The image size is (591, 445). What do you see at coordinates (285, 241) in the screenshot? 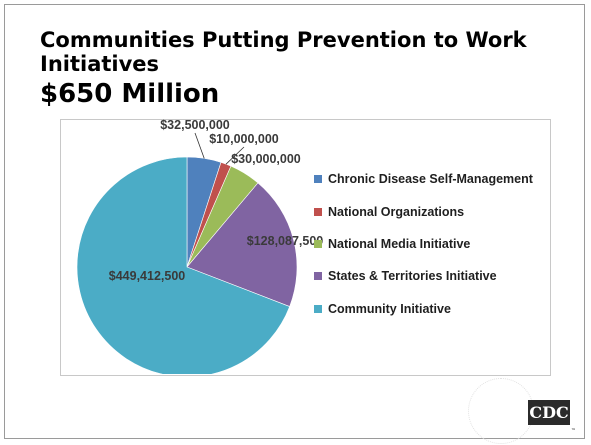
I see `data-label-states-and-territories-initiative: $128,087,500` at bounding box center [285, 241].